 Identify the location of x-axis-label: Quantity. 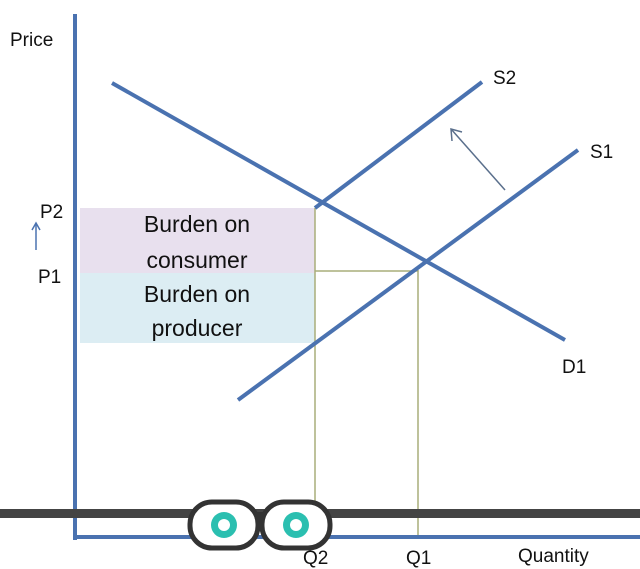
(553, 556).